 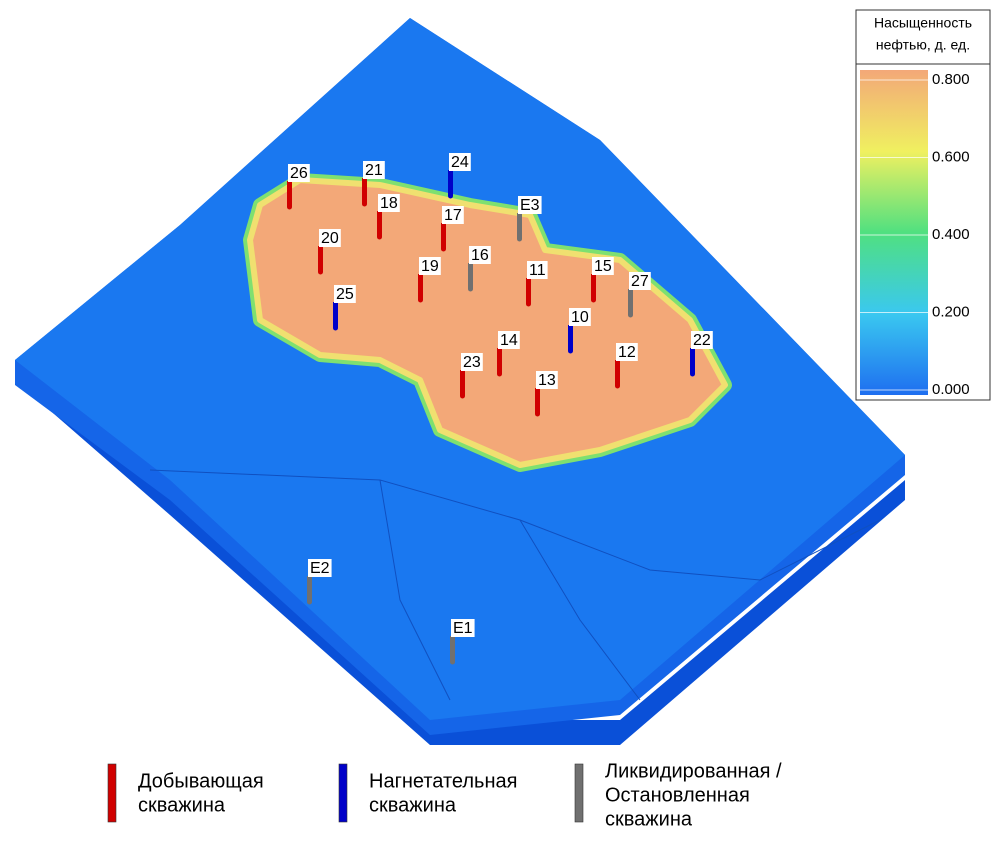 I want to click on well-label: 19, so click(x=430, y=266).